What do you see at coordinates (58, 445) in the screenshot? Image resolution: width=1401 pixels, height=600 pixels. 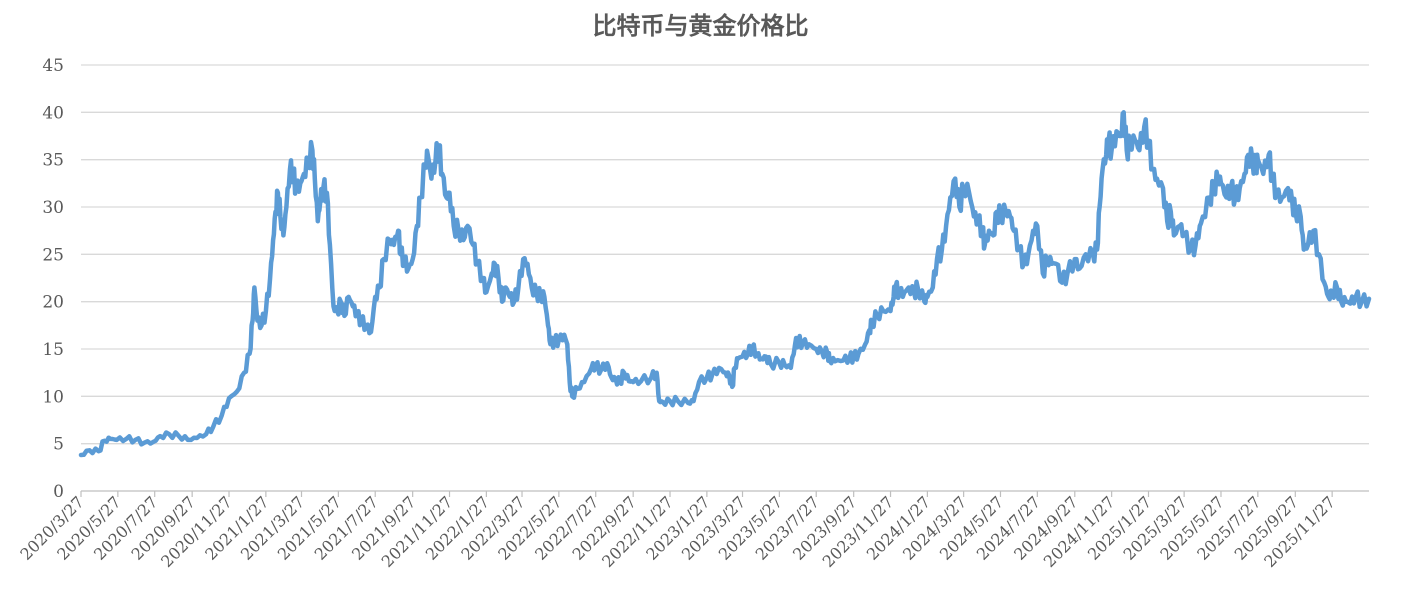 I see `y-tick-label: 5` at bounding box center [58, 445].